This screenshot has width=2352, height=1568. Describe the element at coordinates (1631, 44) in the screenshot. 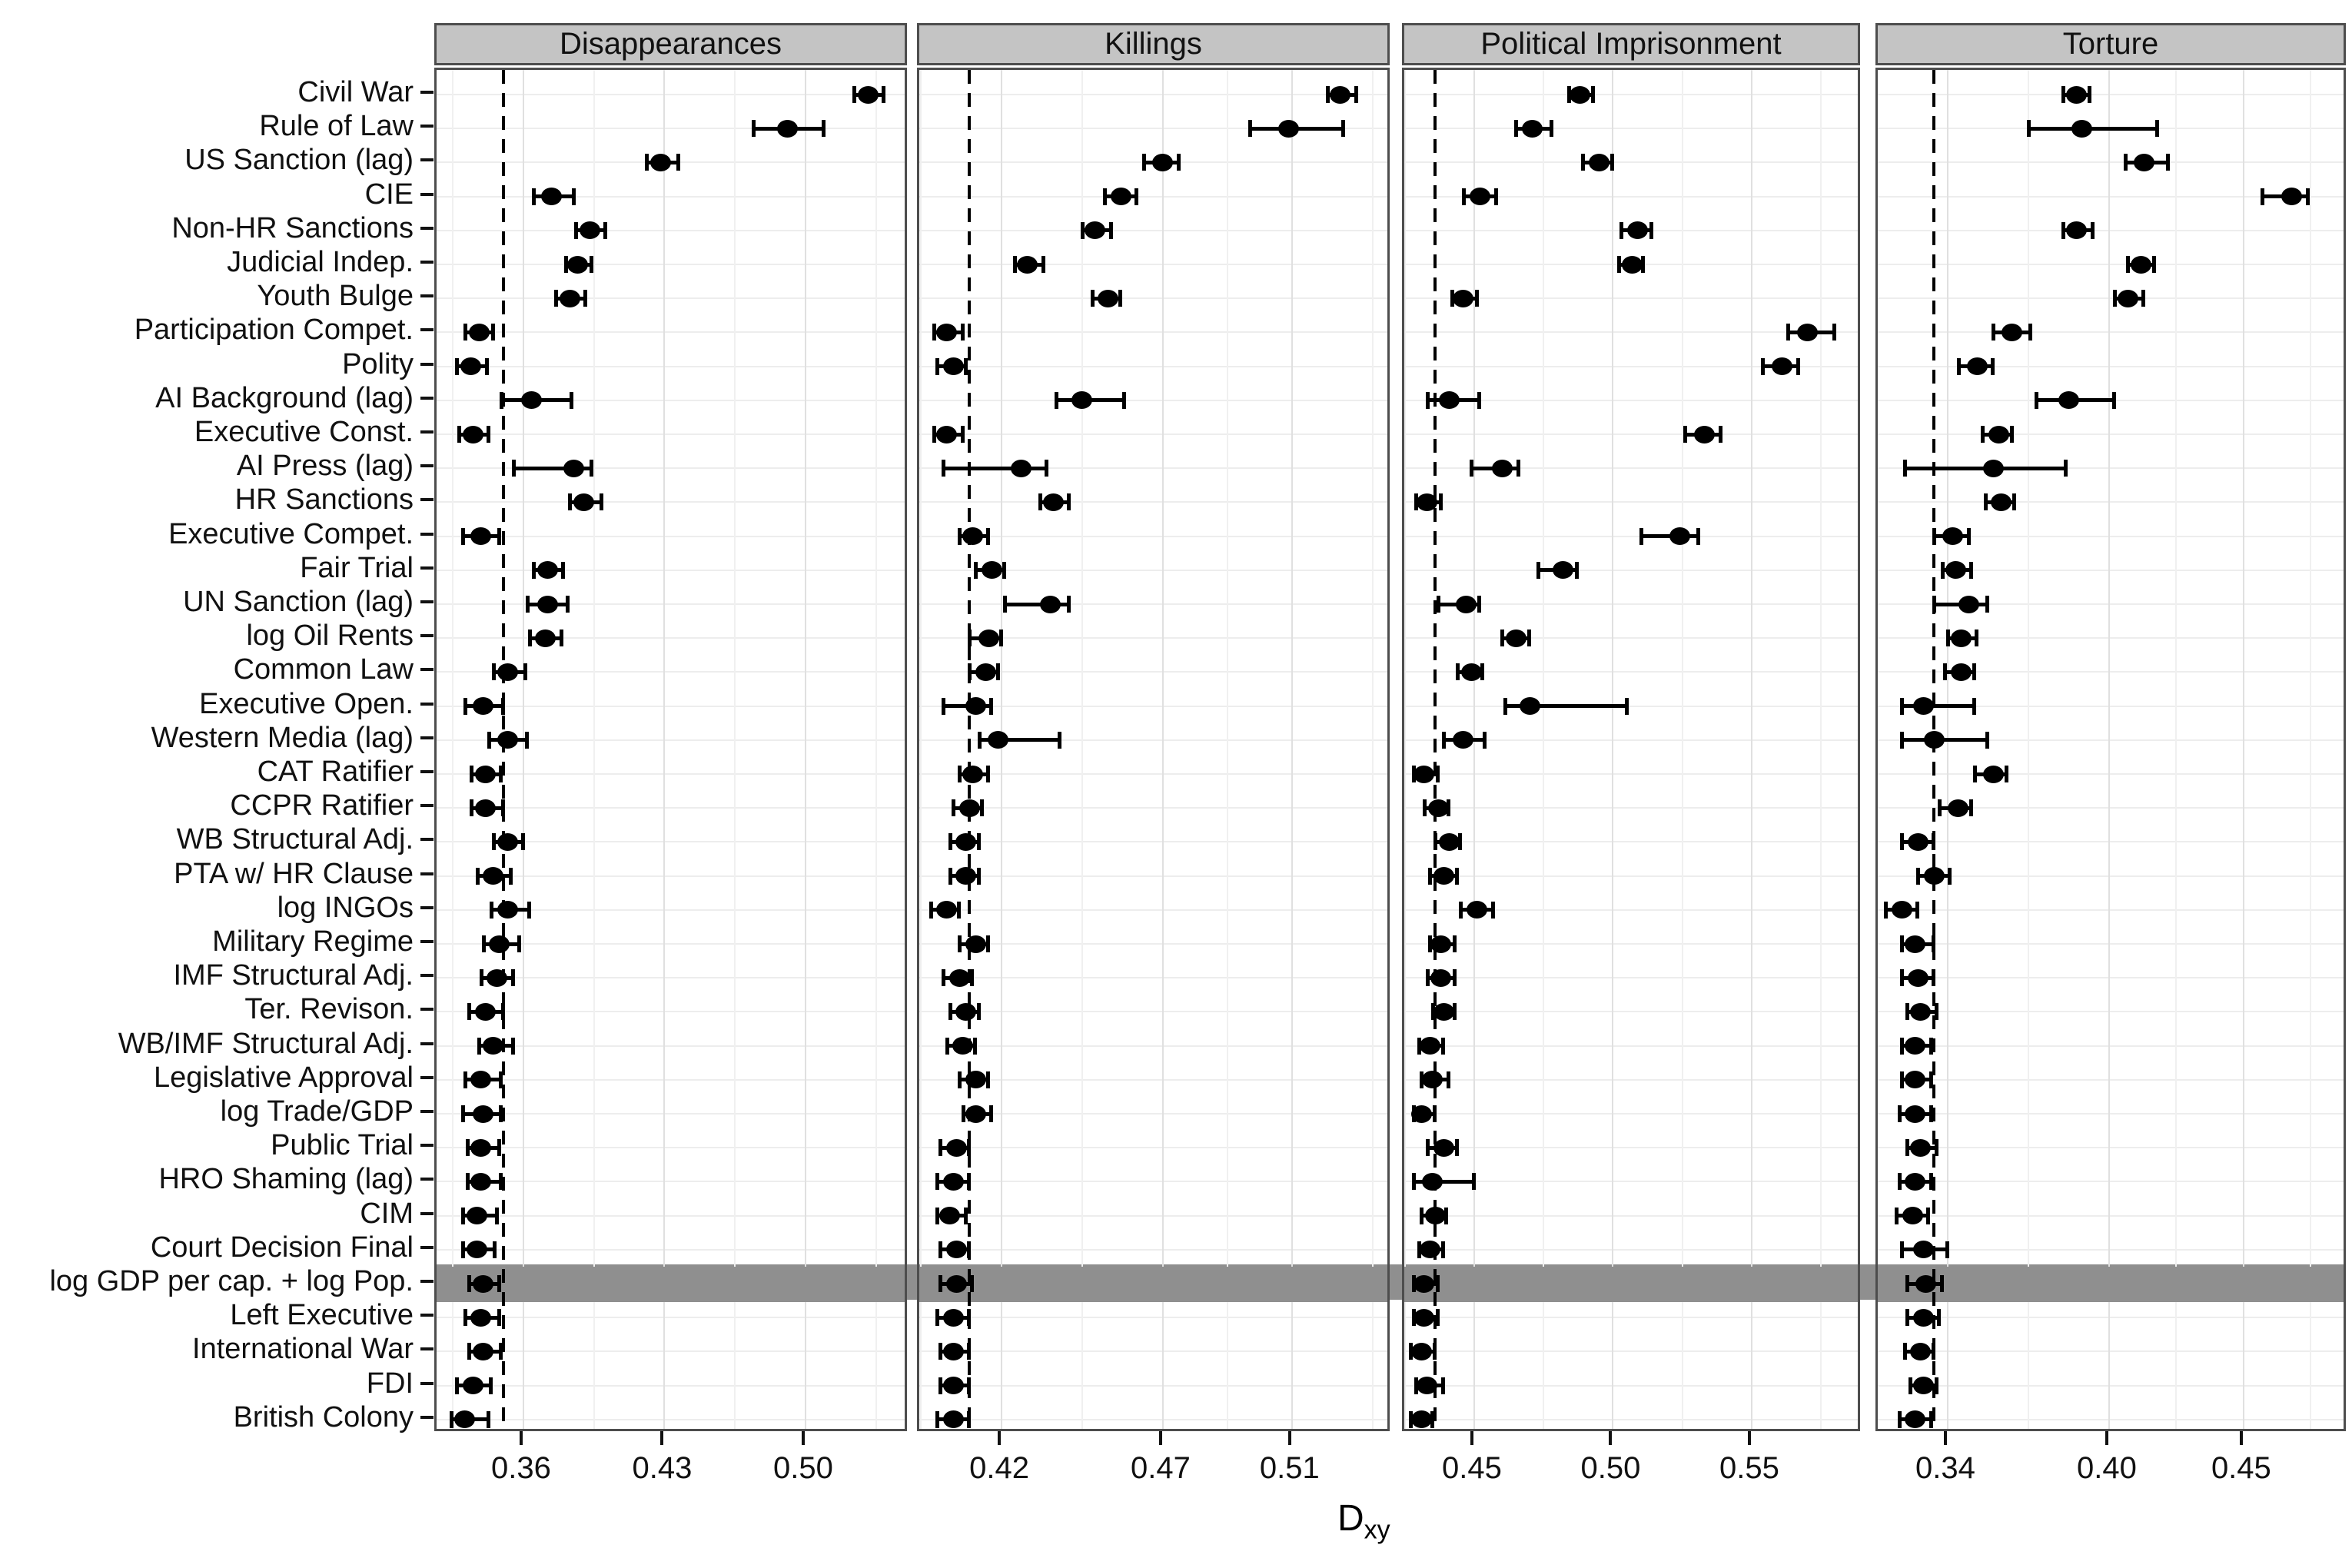

I see `facet-title: Political Imprisonment` at that location.